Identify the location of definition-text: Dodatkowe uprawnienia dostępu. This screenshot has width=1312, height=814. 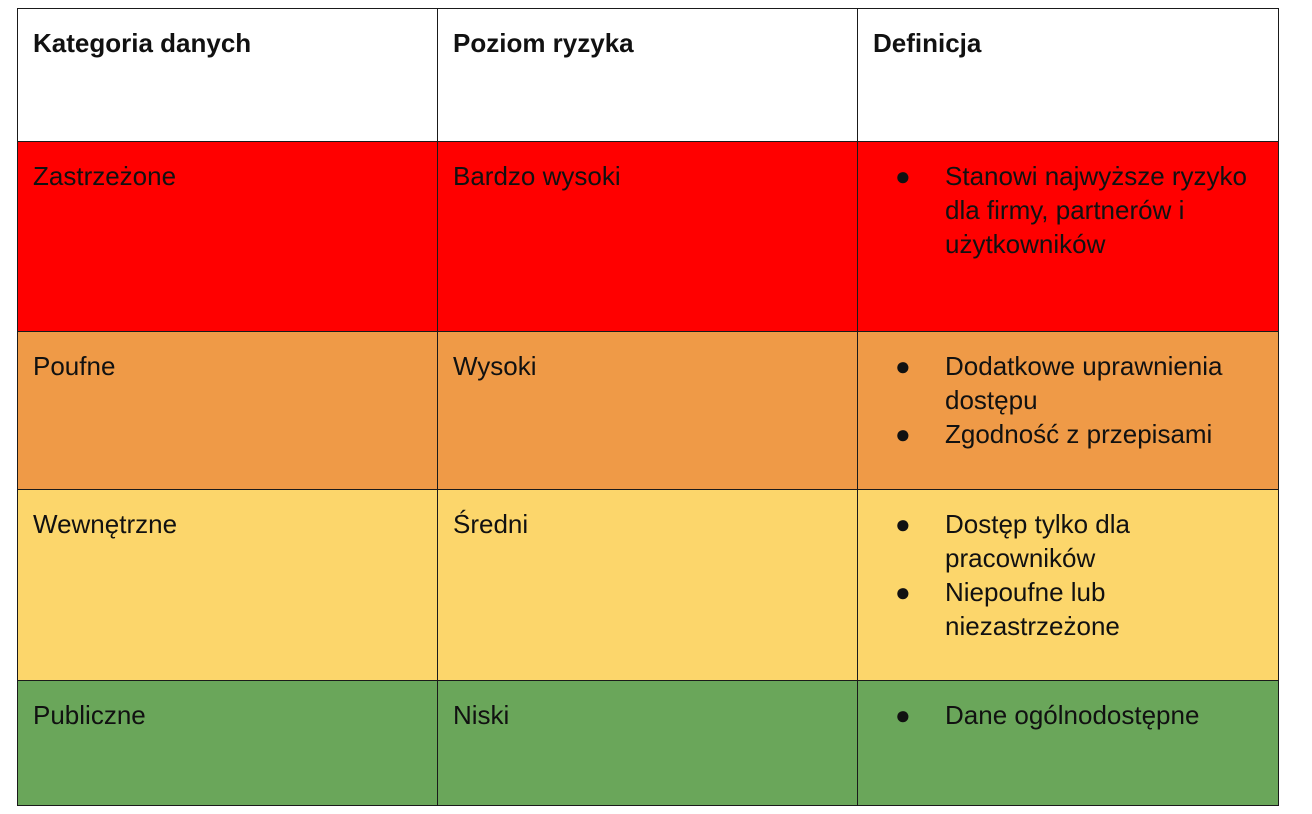
(1084, 383).